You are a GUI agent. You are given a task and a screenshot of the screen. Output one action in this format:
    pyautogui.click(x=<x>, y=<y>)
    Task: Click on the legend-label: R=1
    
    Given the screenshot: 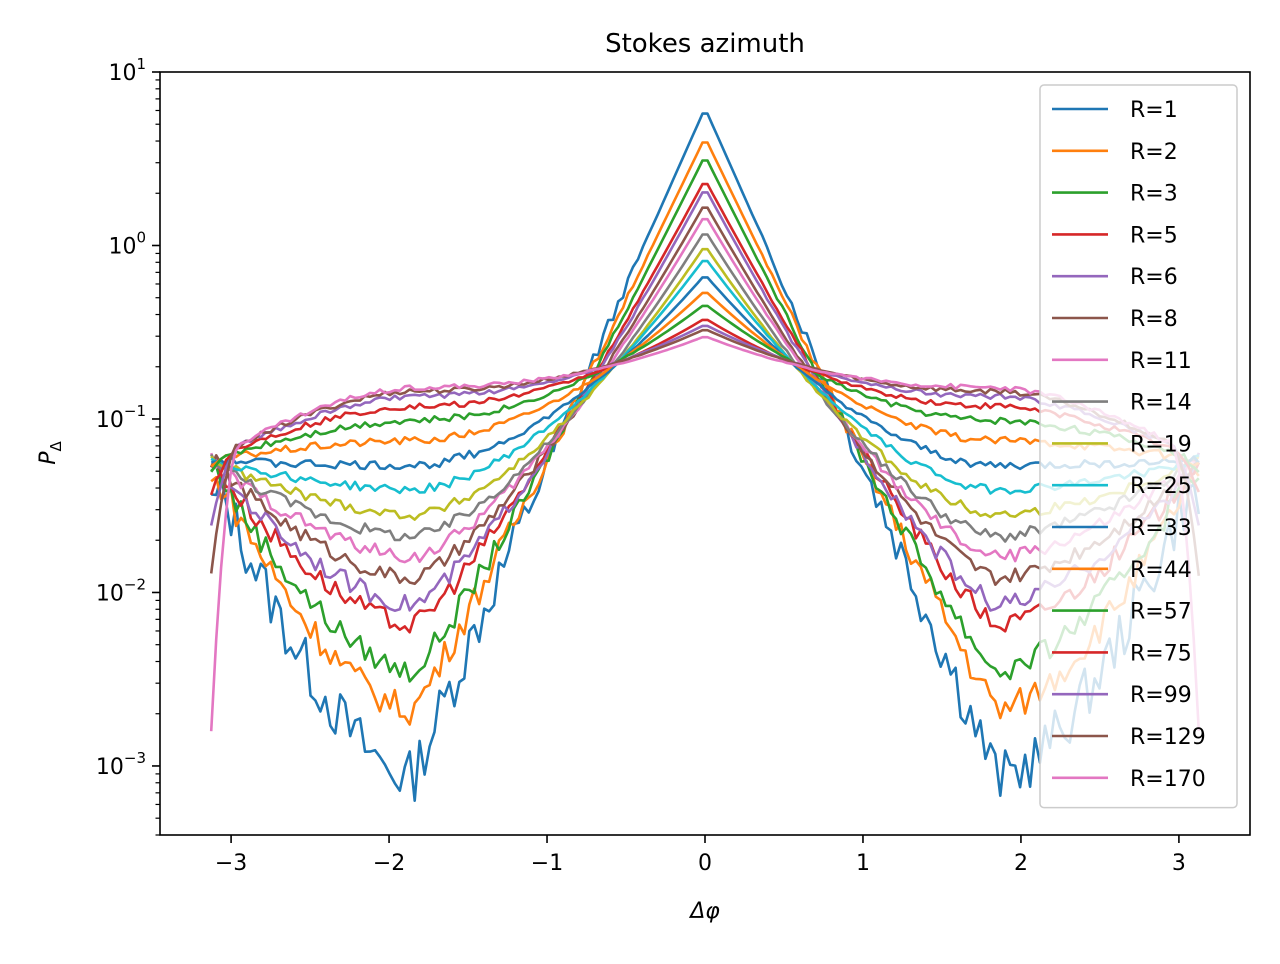 What is the action you would take?
    pyautogui.click(x=1154, y=110)
    